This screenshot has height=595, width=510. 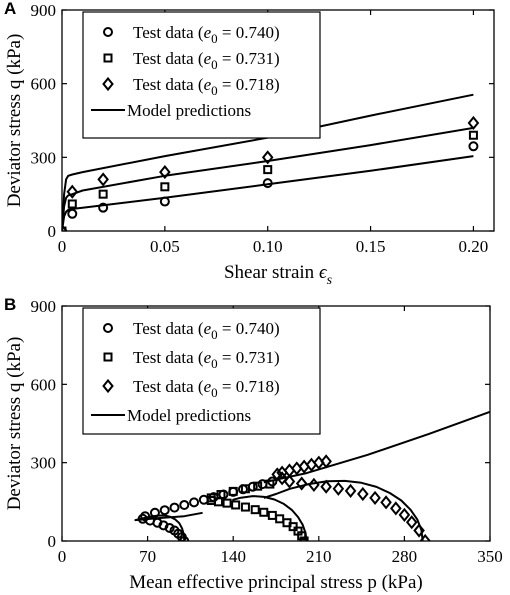 I want to click on x-tick-label: 0.20, so click(x=474, y=246).